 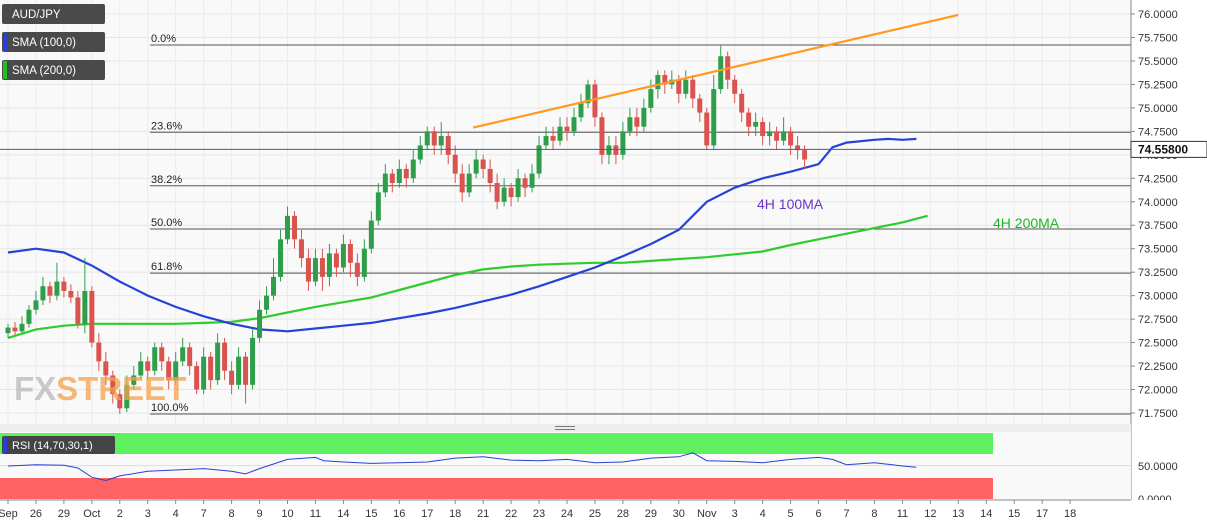 I want to click on rsi-legend-label: RSI (14,70,30,1), so click(x=52, y=446).